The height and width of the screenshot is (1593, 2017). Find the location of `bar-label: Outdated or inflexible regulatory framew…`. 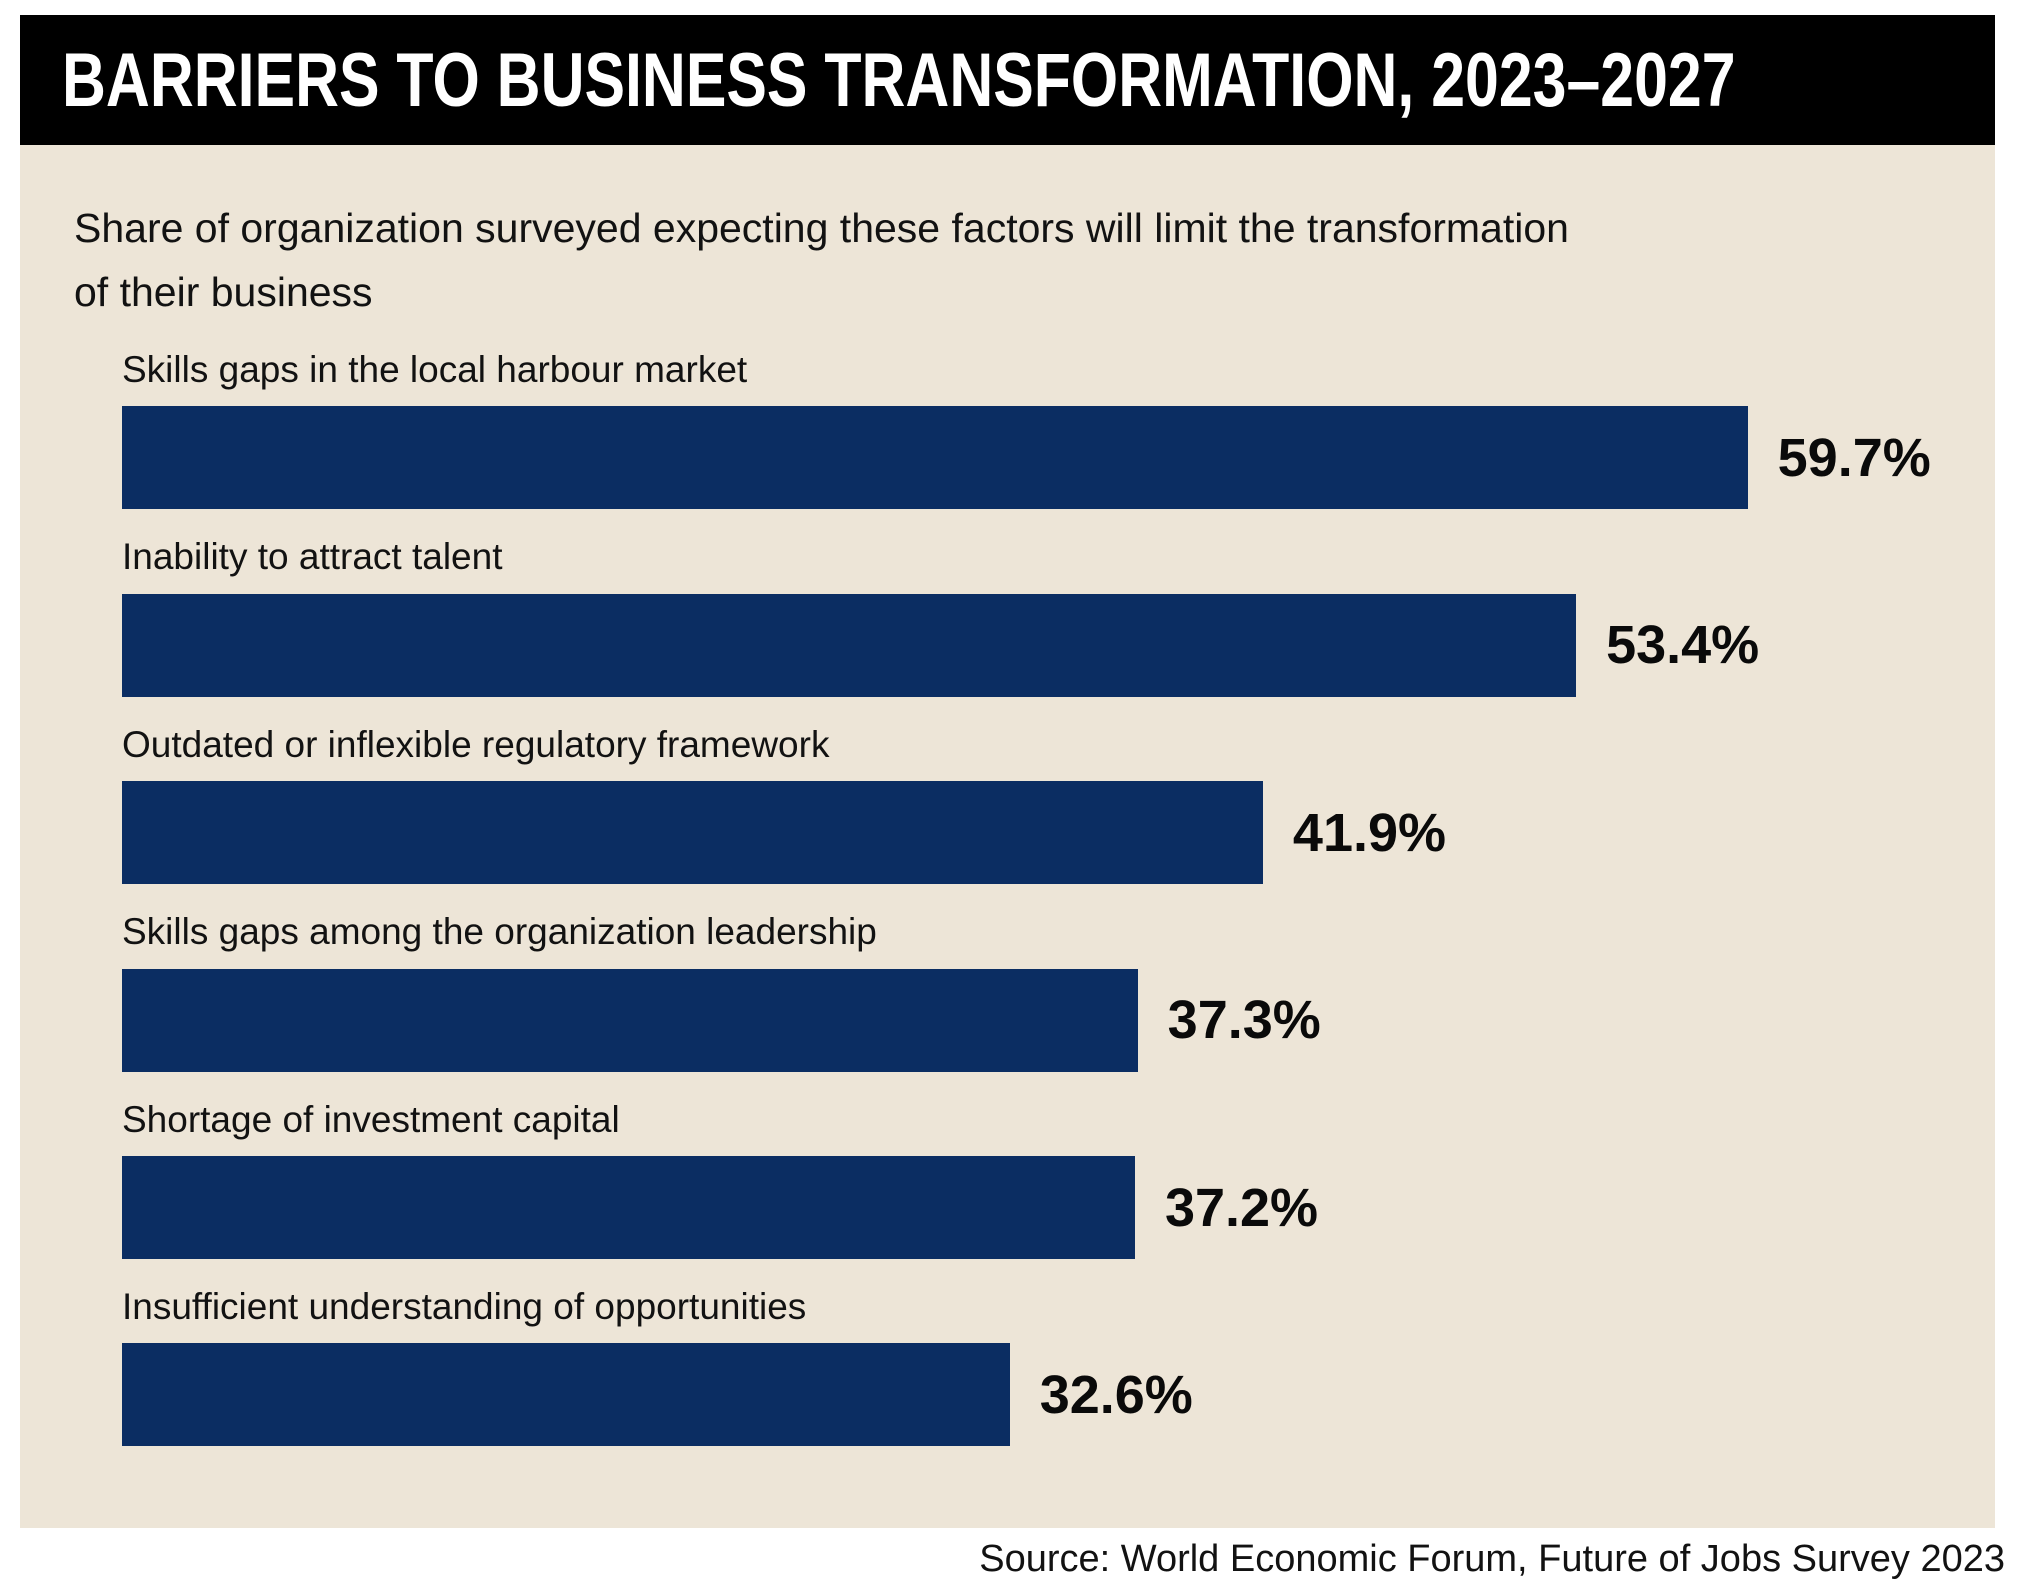

bar-label: Outdated or inflexible regulatory framew… is located at coordinates (476, 744).